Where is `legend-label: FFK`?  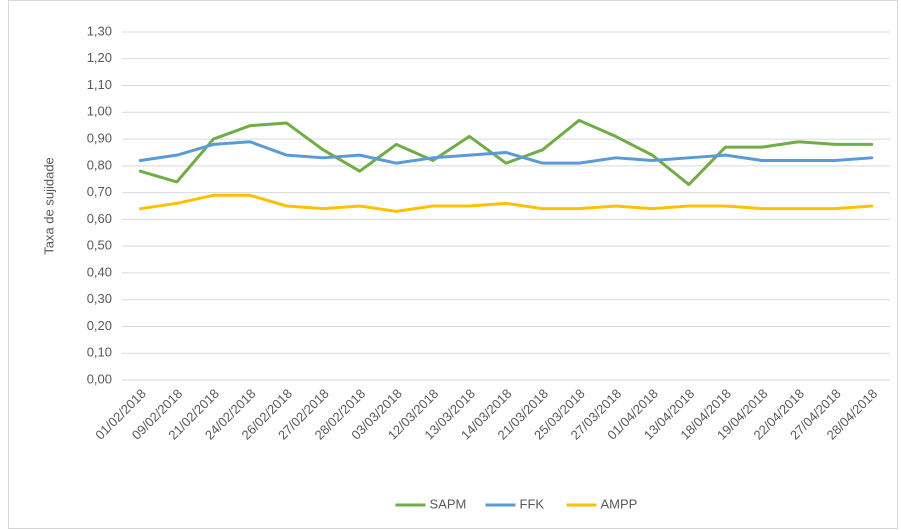
legend-label: FFK is located at coordinates (532, 503).